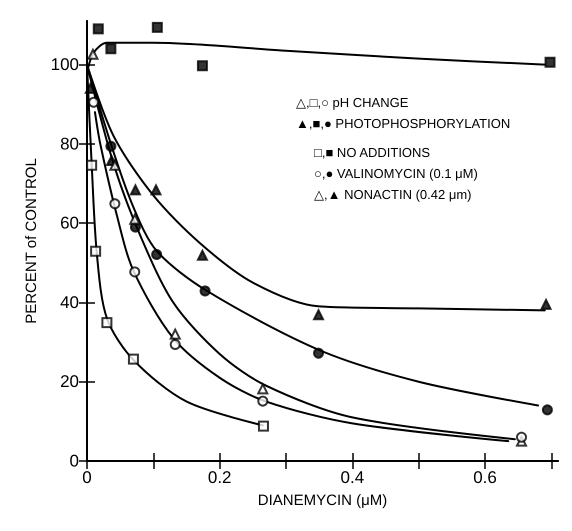 Image resolution: width=572 pixels, height=531 pixels. I want to click on annotation: △,□,○ pH CHANGE, so click(352, 102).